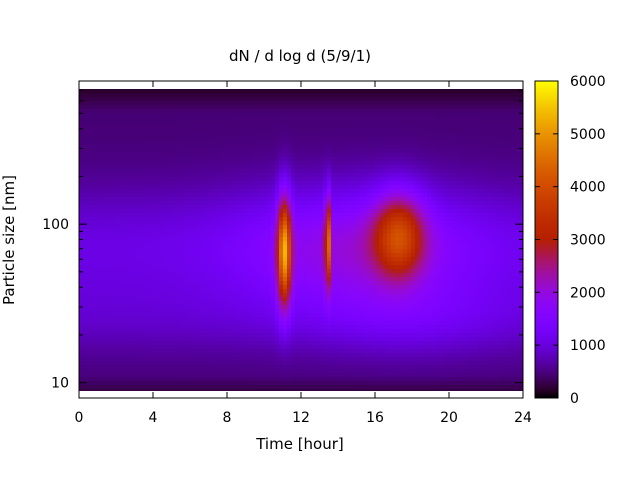 The width and height of the screenshot is (640, 480). I want to click on colorbar-tick-label: 0, so click(574, 399).